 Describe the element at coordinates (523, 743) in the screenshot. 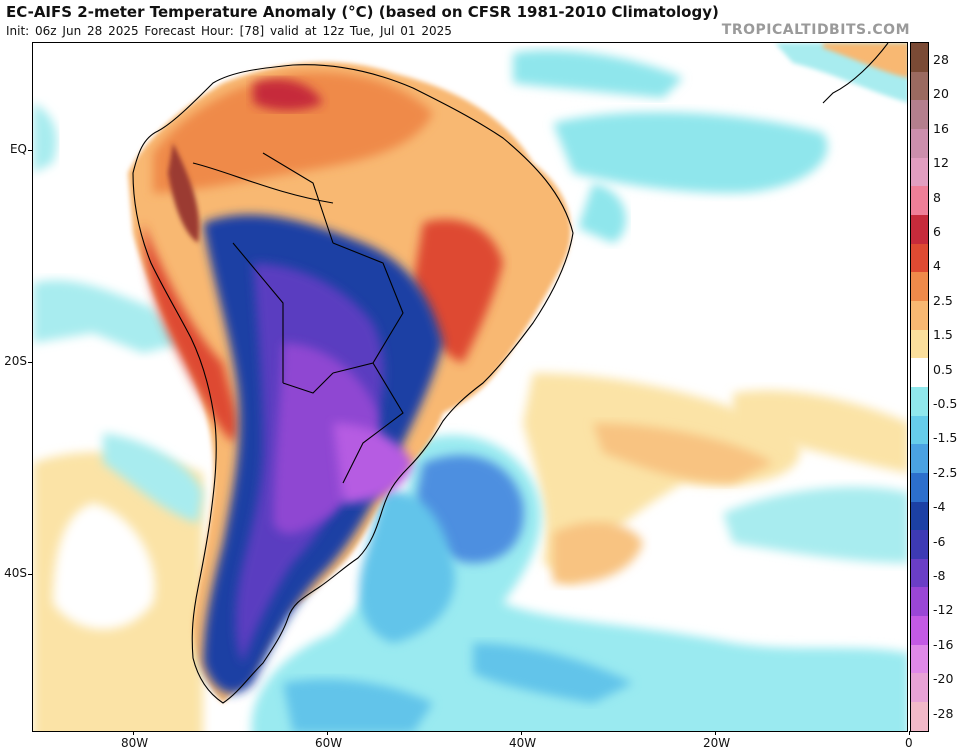

I see `lon-label: 40W` at that location.